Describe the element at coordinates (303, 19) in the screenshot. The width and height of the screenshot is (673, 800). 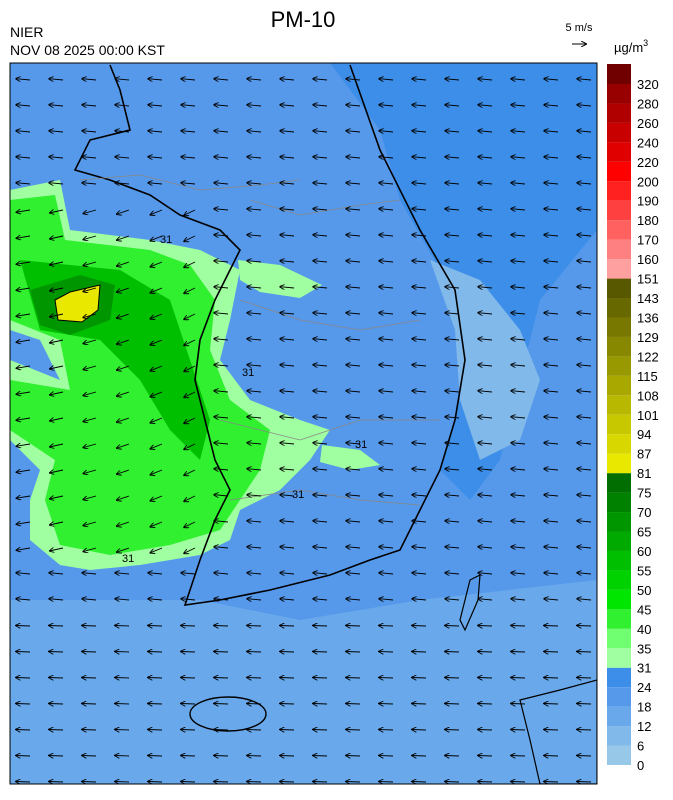
I see `title: PM-10` at that location.